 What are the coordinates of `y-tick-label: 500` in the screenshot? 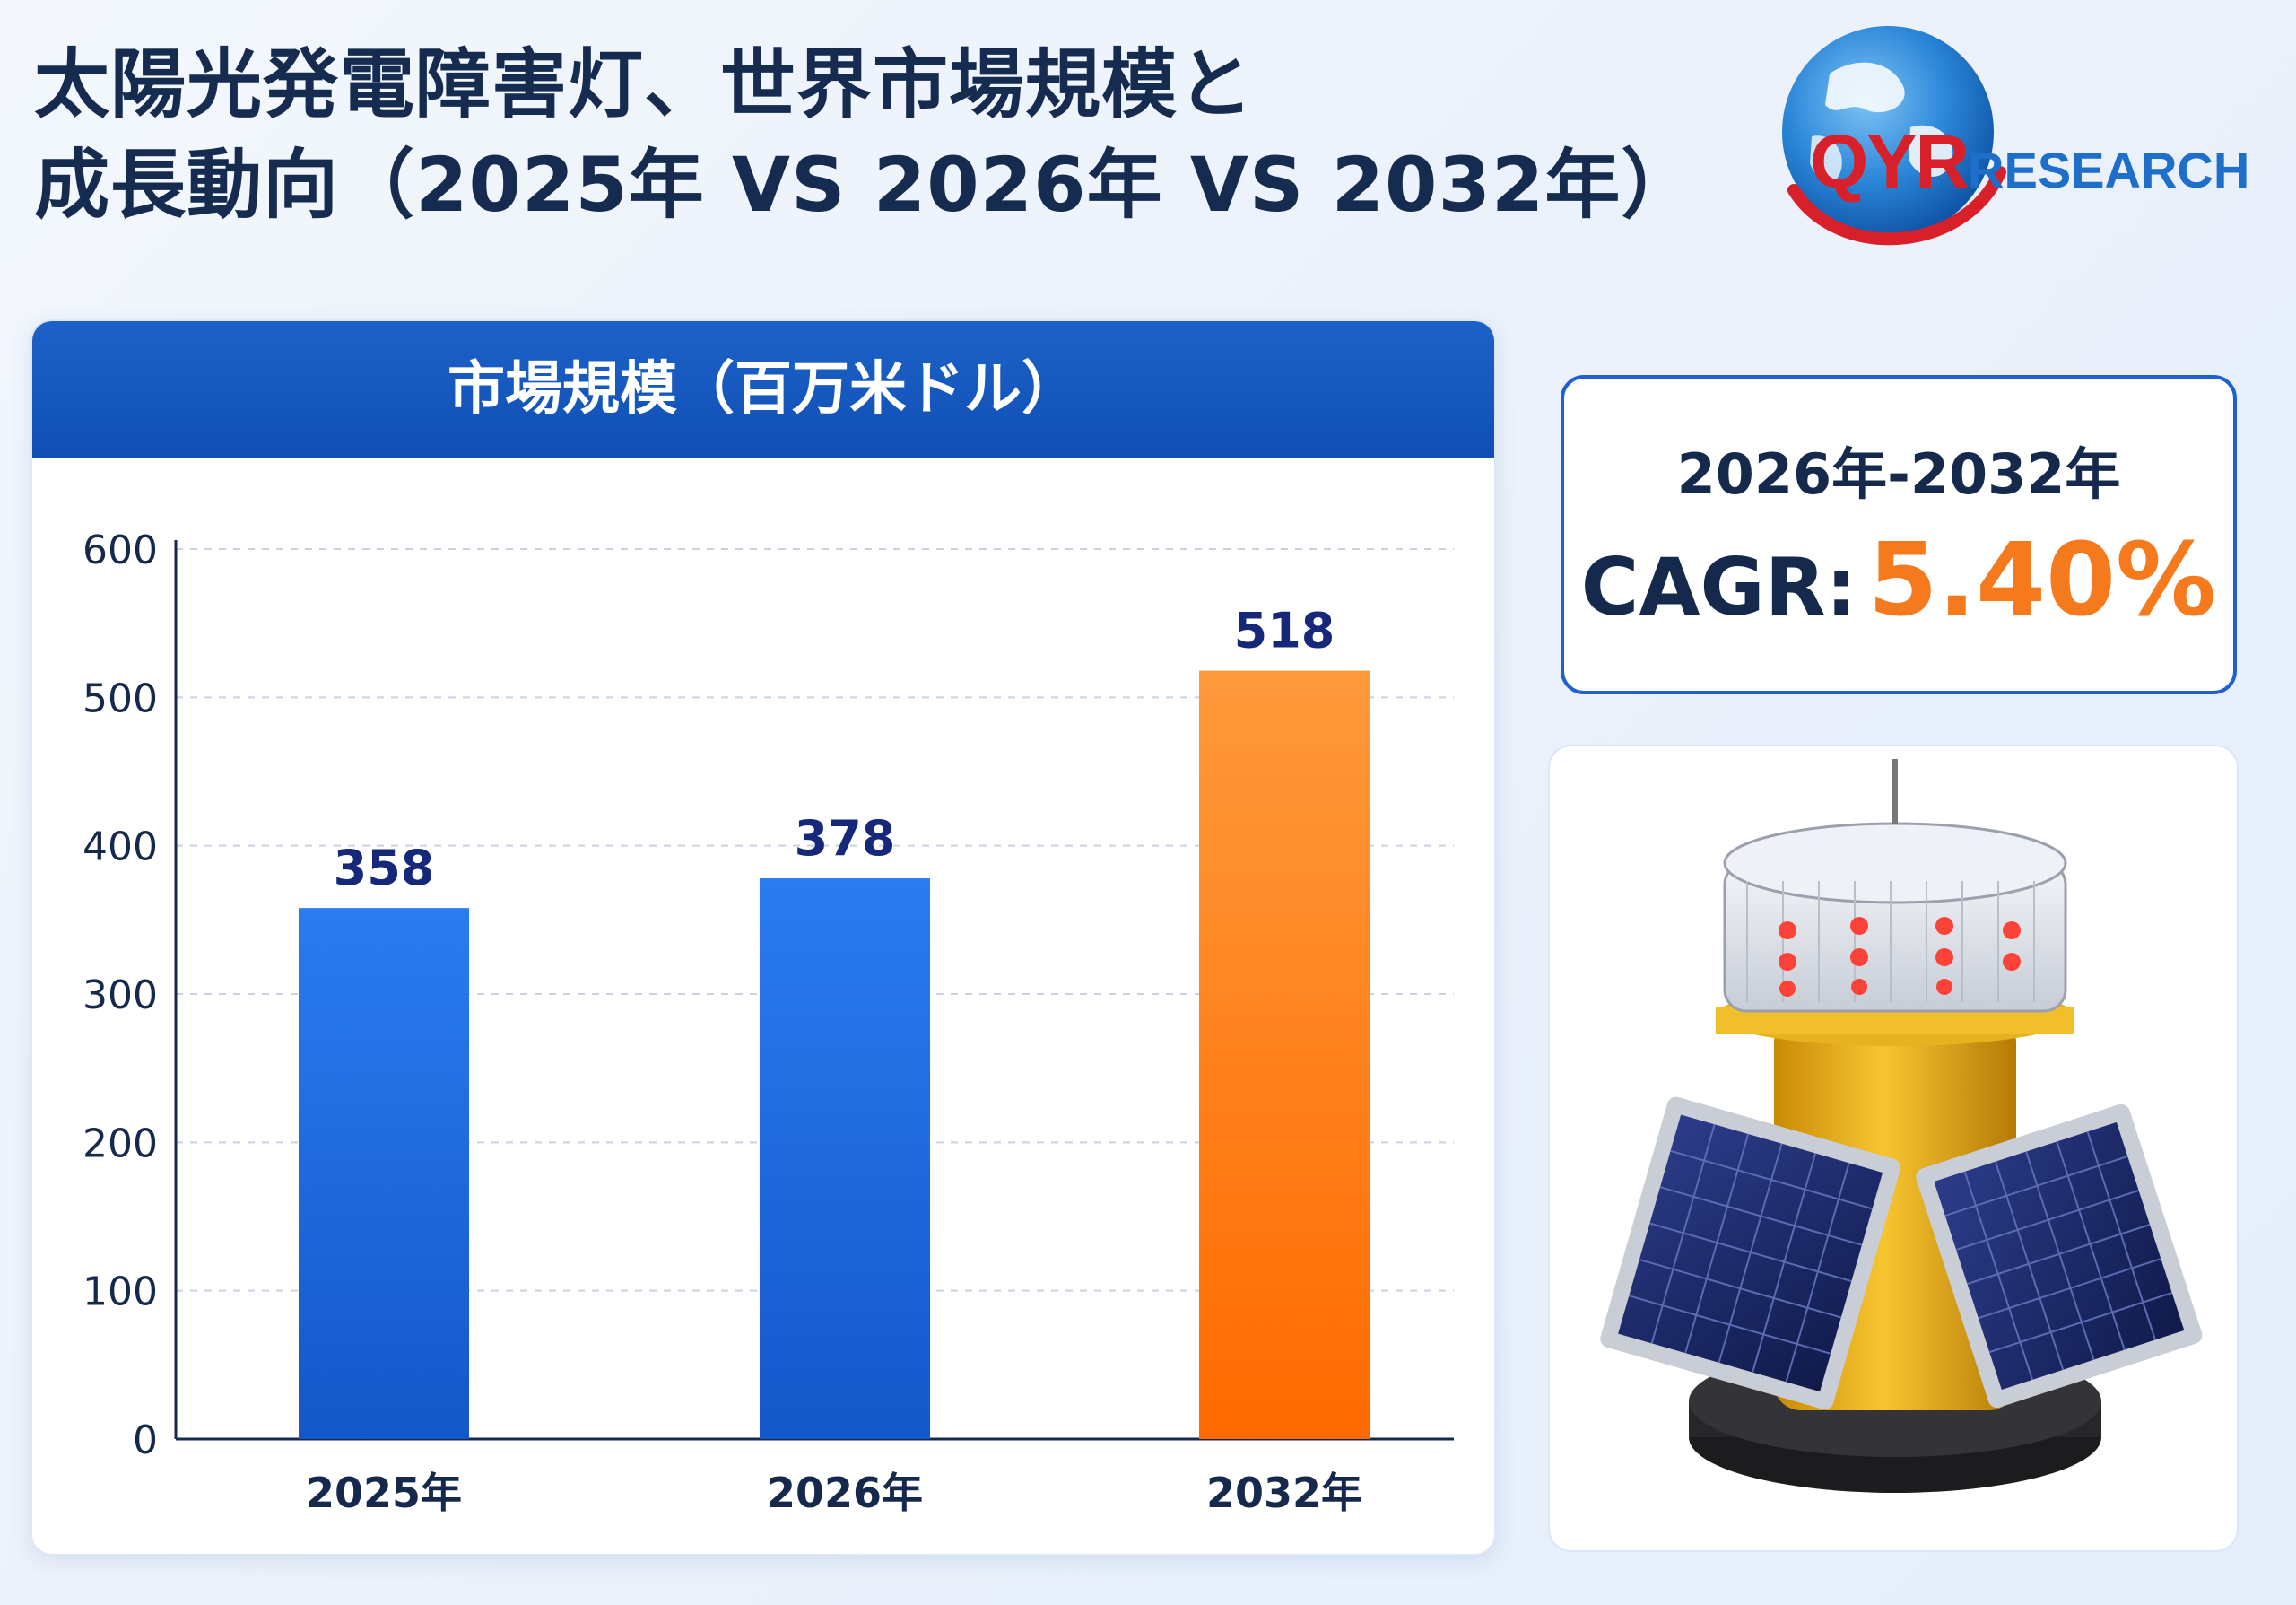 It's located at (120, 698).